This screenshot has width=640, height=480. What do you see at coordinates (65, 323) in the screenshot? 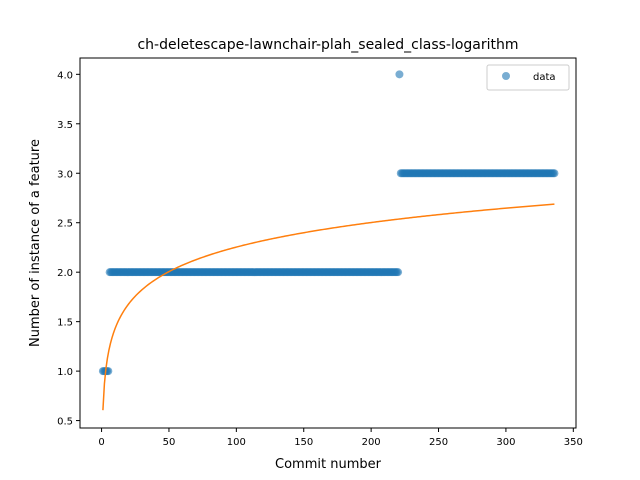
I see `y-tick-label: 1.5` at bounding box center [65, 323].